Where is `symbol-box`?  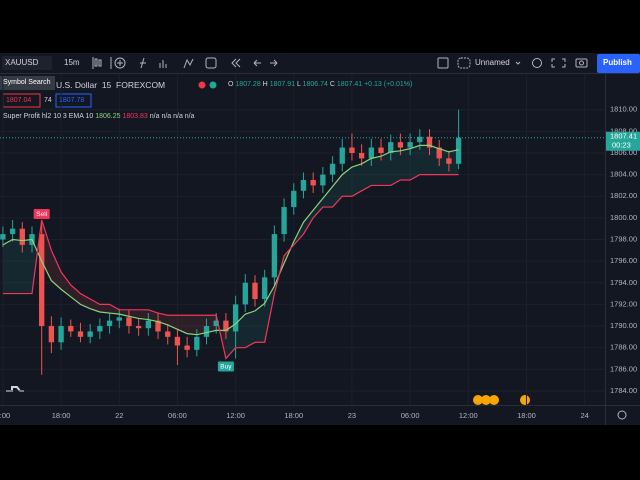
symbol-box is located at coordinates (27, 63).